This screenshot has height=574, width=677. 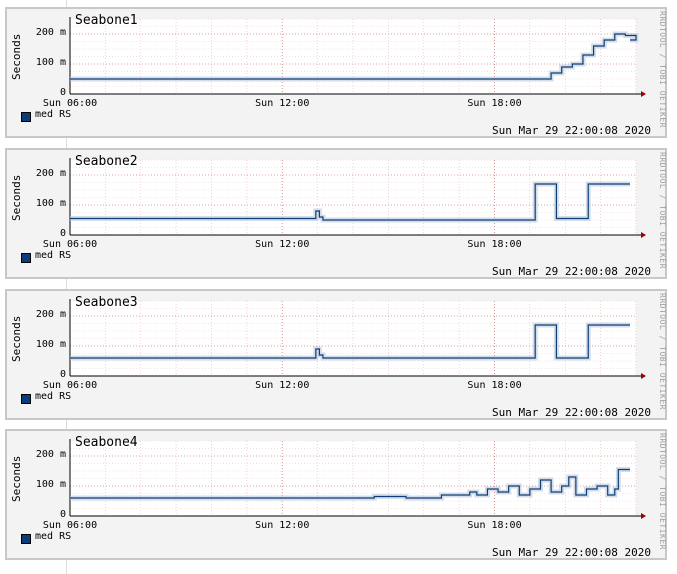 What do you see at coordinates (106, 161) in the screenshot?
I see `chart-title: Seabone2` at bounding box center [106, 161].